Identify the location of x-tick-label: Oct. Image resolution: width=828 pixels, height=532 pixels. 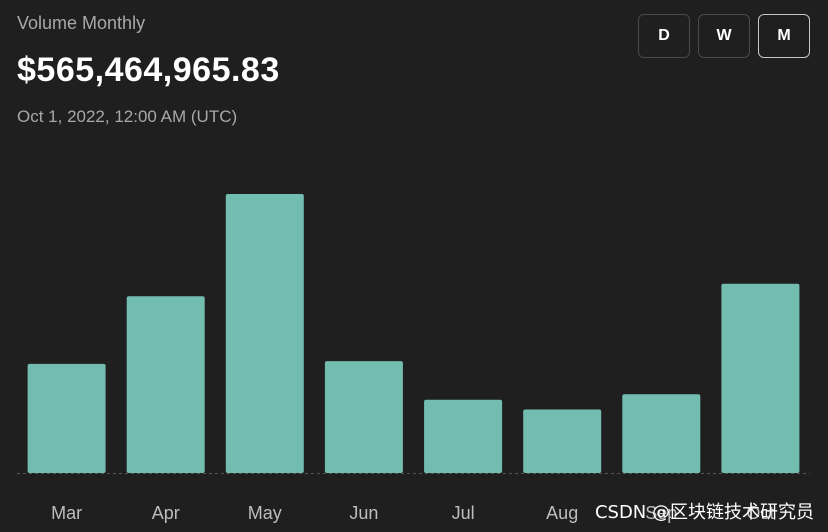
(760, 513).